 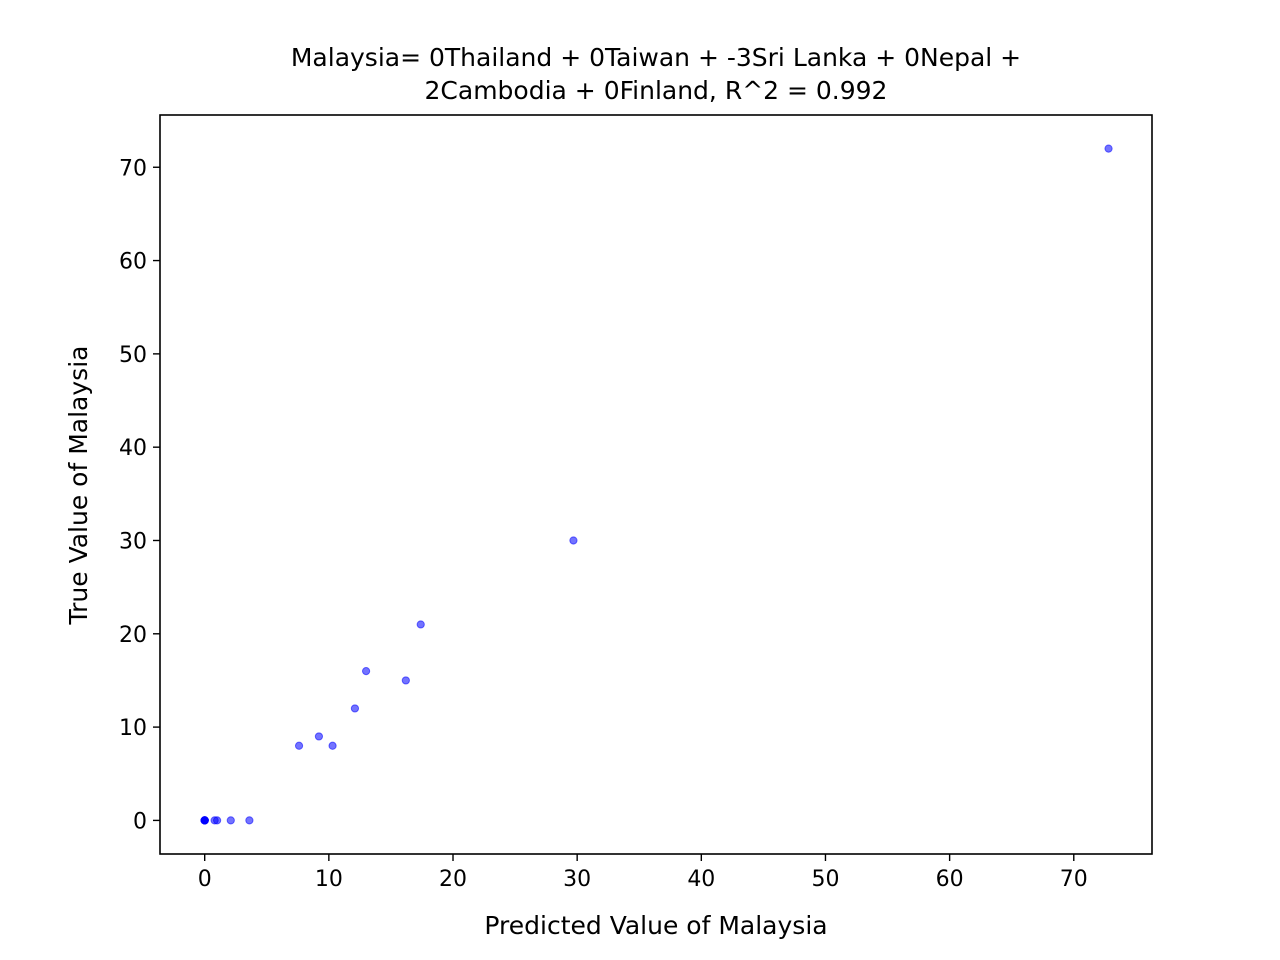 I want to click on x-tick-label: 60, so click(x=950, y=879).